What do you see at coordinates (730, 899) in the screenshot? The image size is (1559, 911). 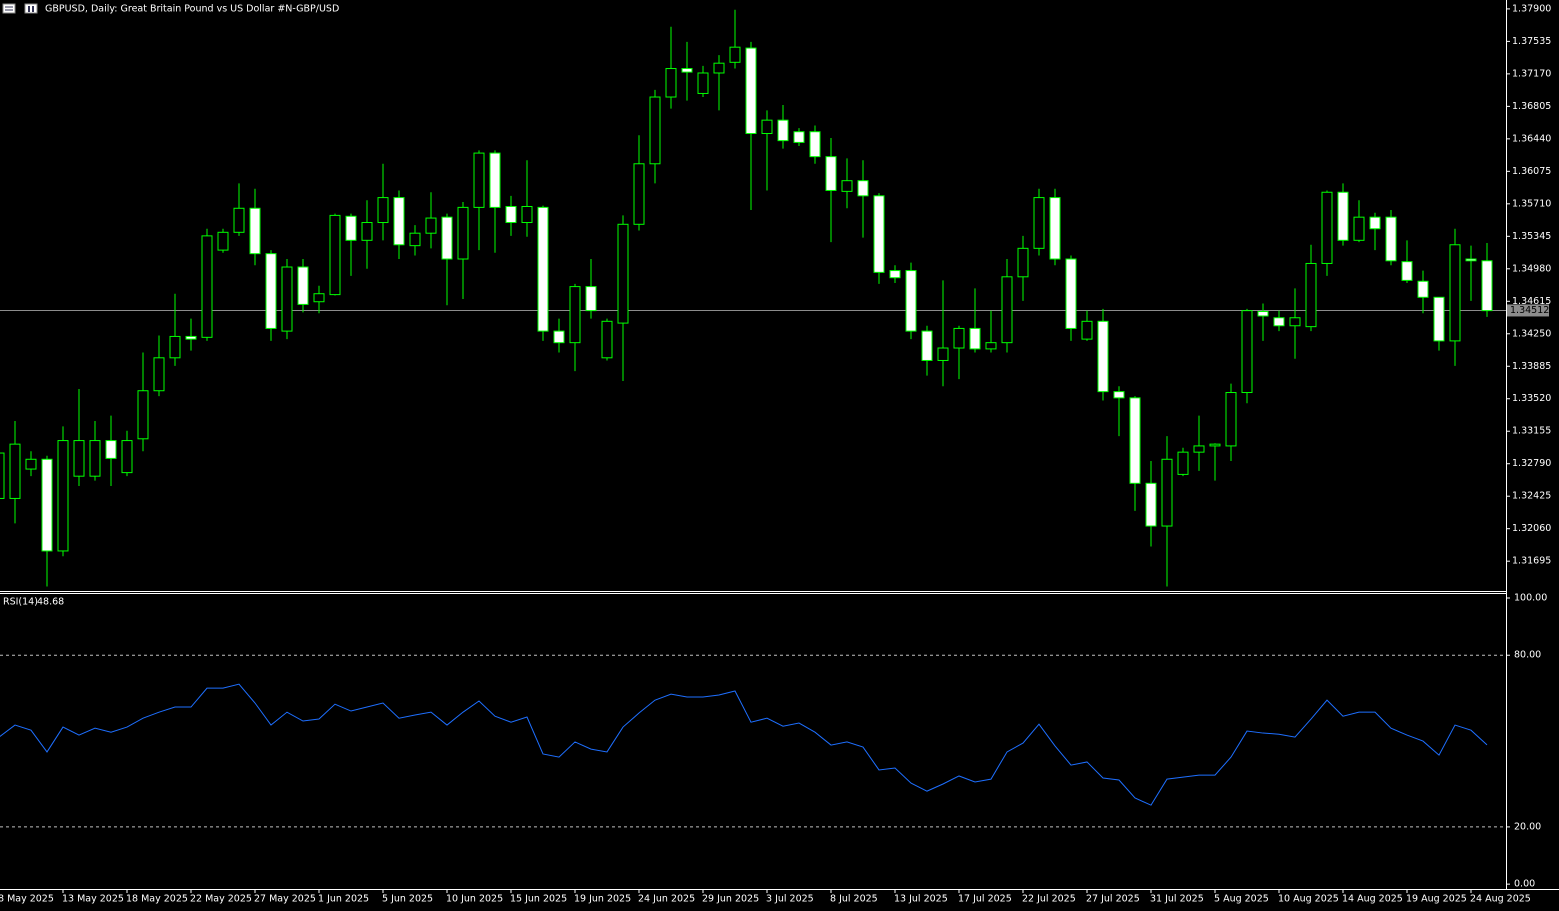 I see `x-tick-label: 29 Jun 2025` at bounding box center [730, 899].